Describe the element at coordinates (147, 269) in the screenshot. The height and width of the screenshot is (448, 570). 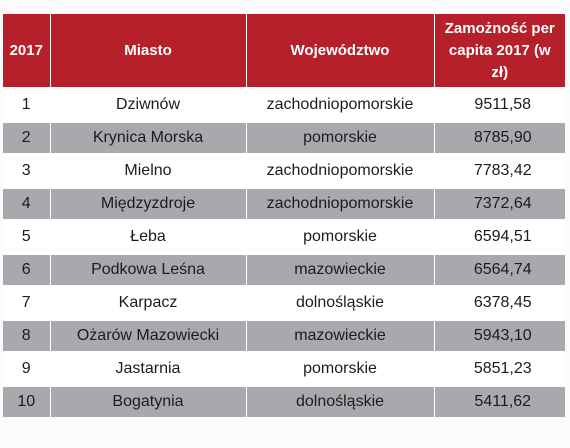
I see `city-cell: Podkowa Leśna` at that location.